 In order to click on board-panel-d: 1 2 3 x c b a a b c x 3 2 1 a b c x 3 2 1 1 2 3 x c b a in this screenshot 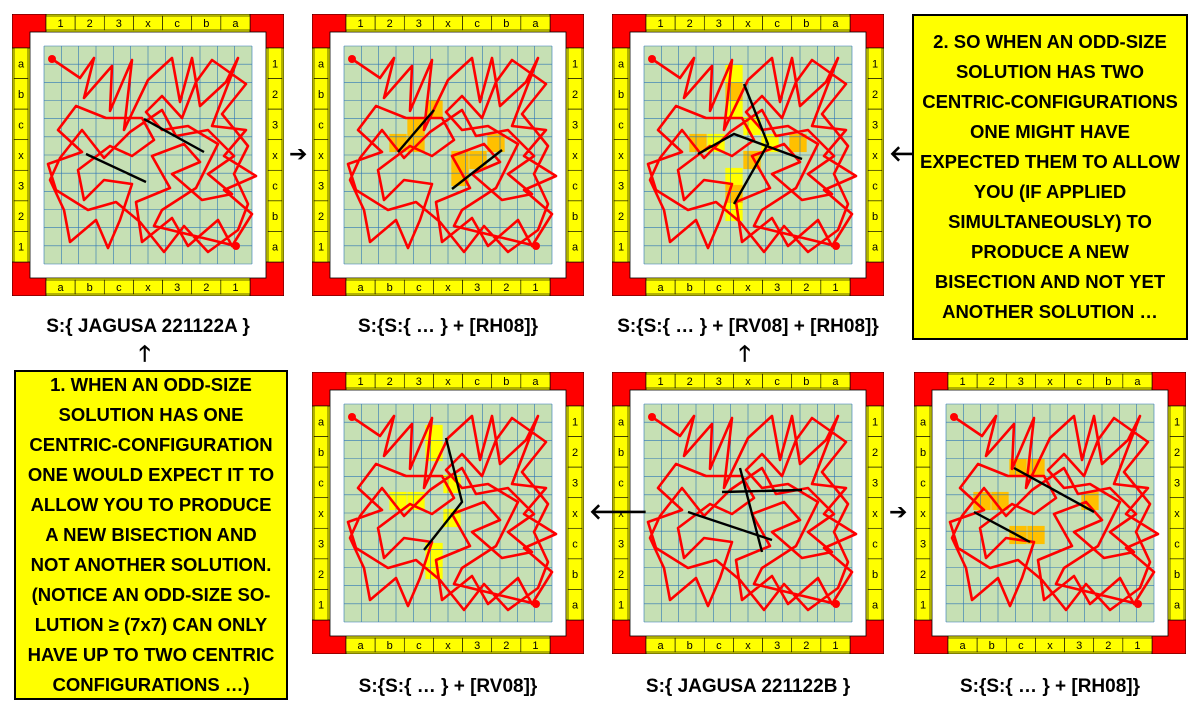, I will do `click(448, 513)`.